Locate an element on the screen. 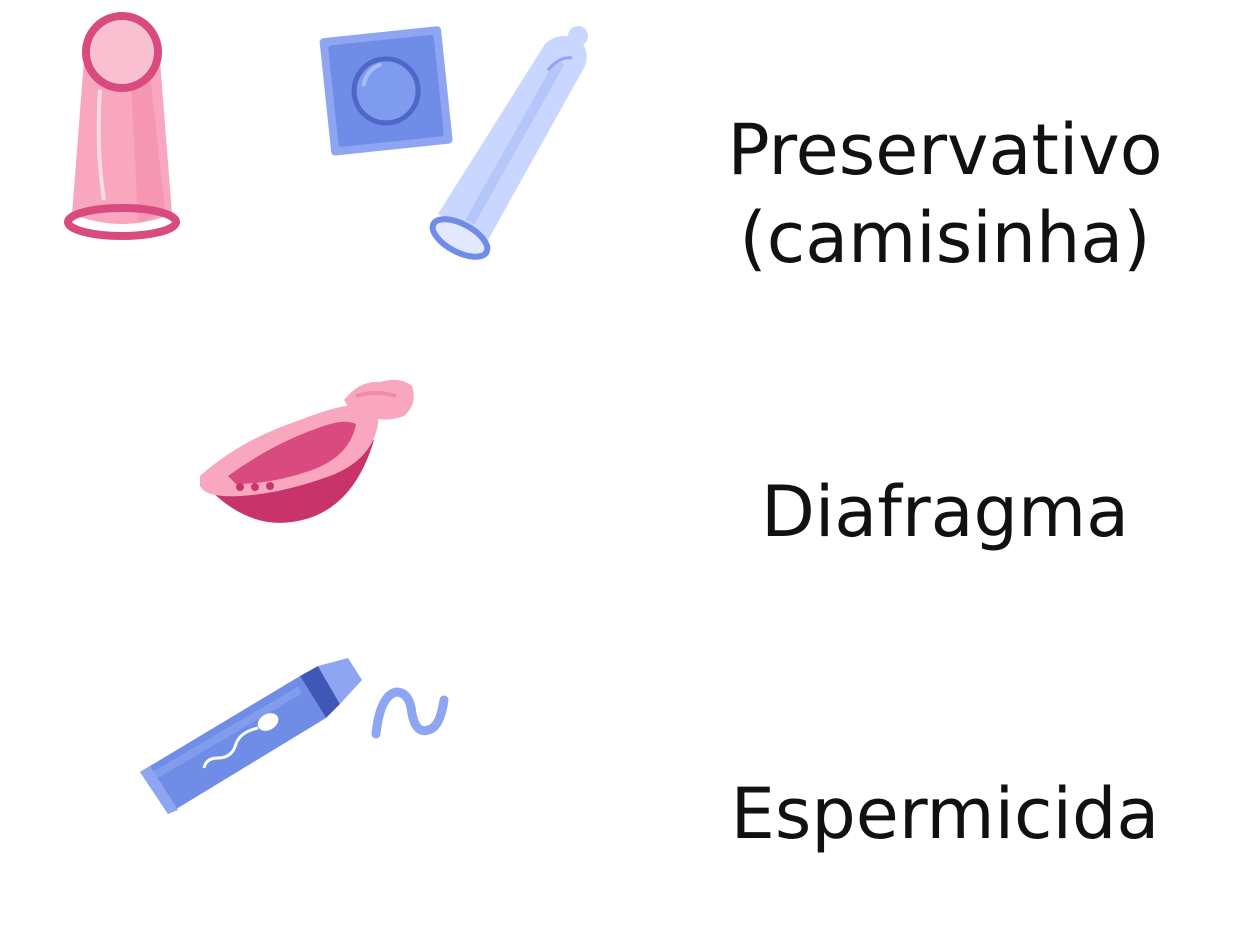 The width and height of the screenshot is (1242, 932). label-diafragma-line-1: Diafragma is located at coordinates (945, 512).